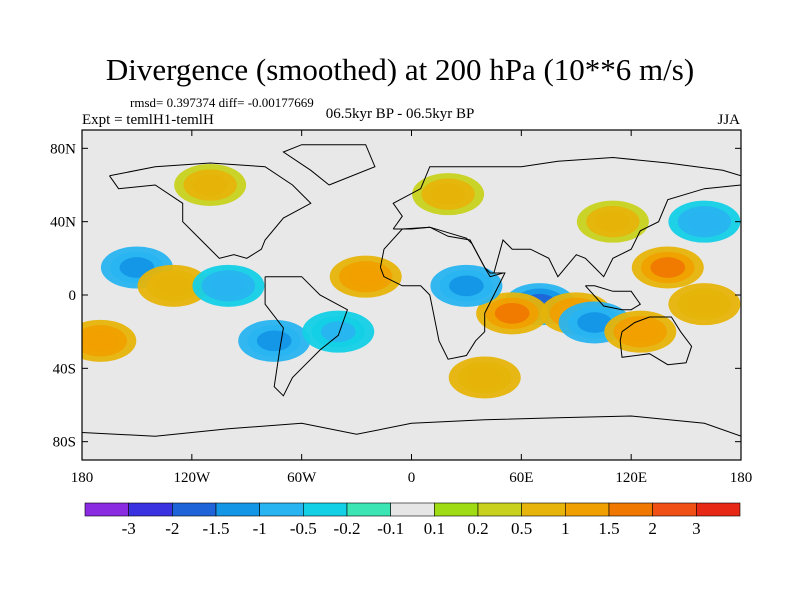 This screenshot has width=800, height=600. What do you see at coordinates (64, 369) in the screenshot?
I see `y-tick-label: 40S` at bounding box center [64, 369].